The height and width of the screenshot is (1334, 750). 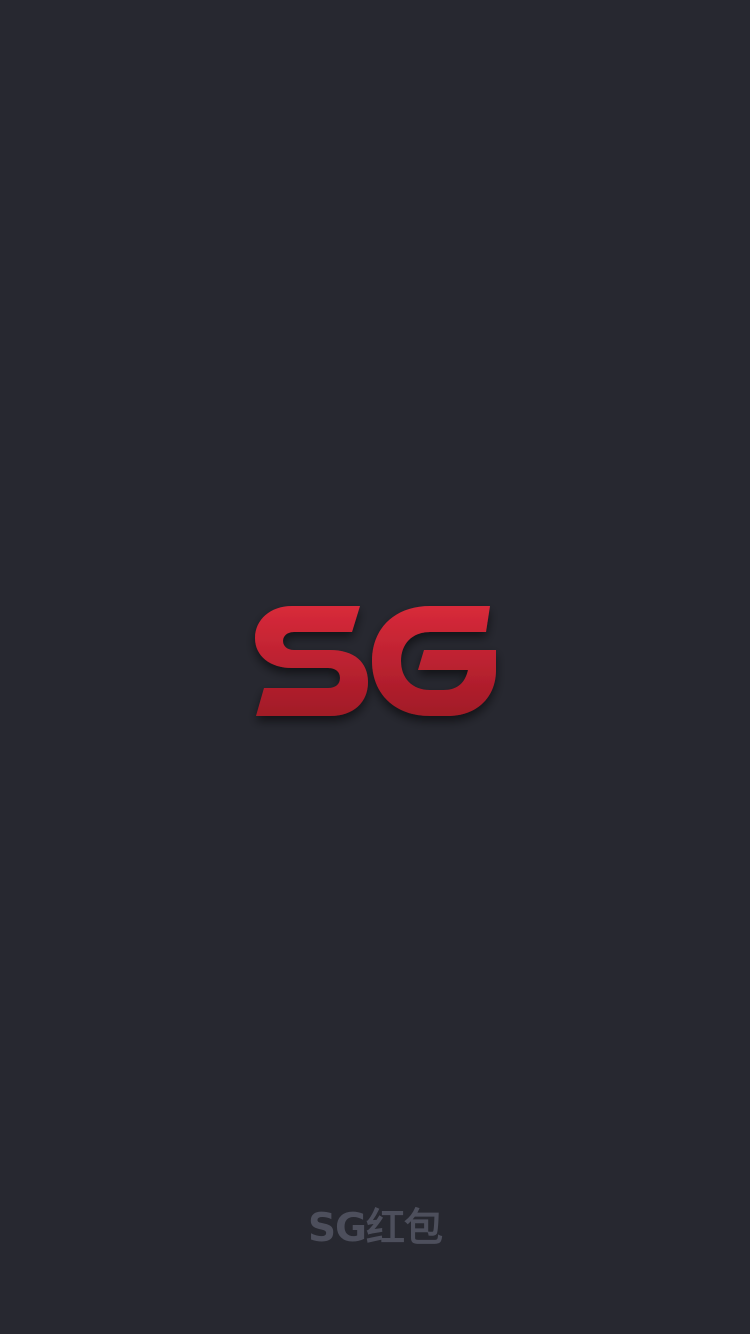 I want to click on logo-letter-s, so click(x=311, y=661).